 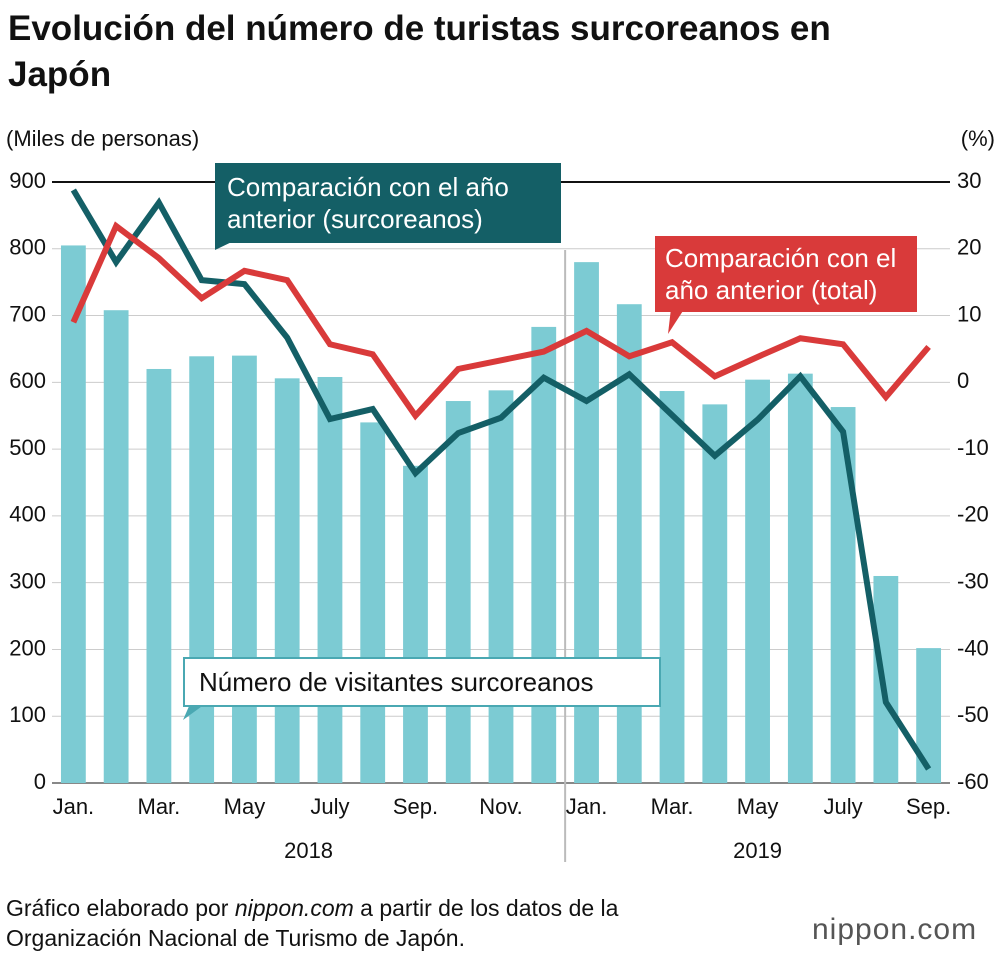 I want to click on y2-tick-label: 10, so click(x=969, y=313).